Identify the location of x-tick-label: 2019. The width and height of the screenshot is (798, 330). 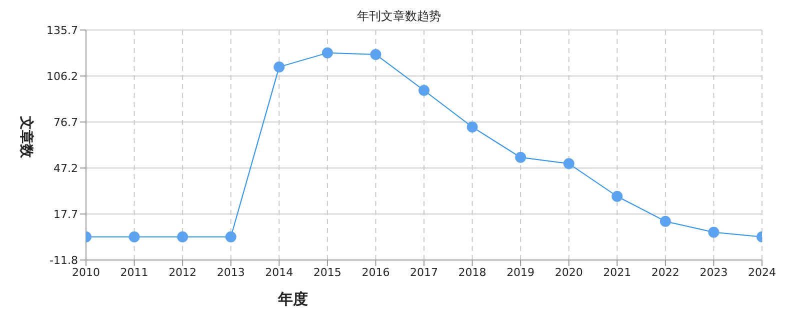
(520, 272).